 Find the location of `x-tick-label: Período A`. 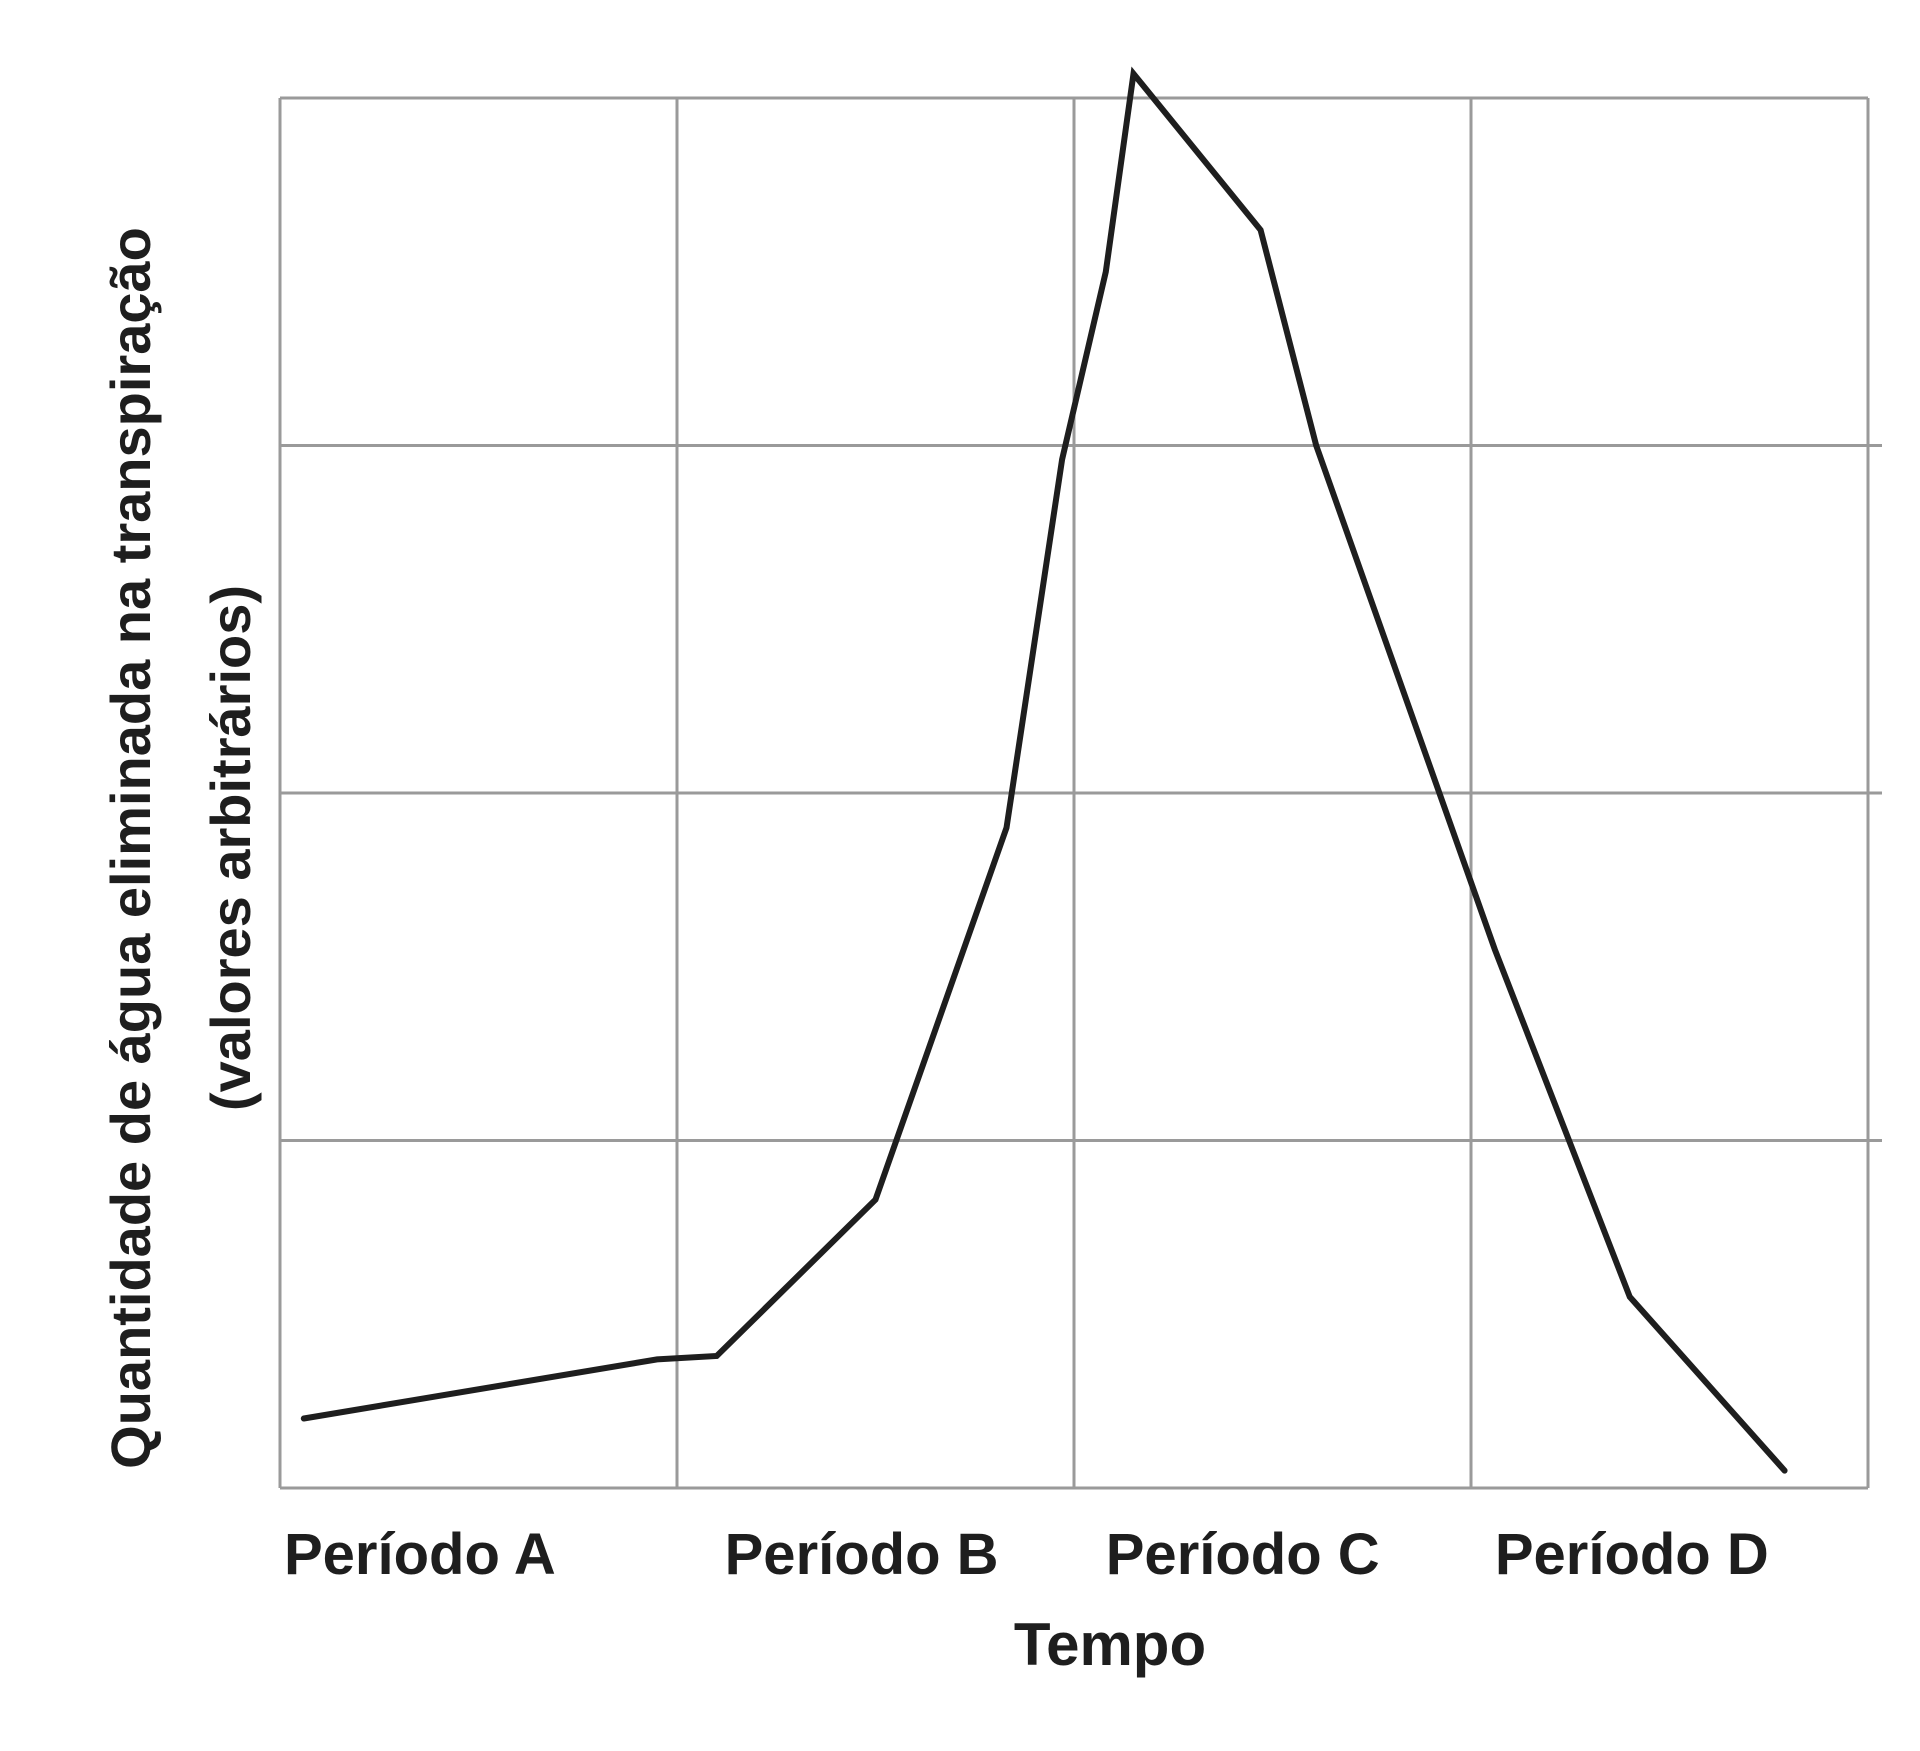

x-tick-label: Período A is located at coordinates (420, 1554).